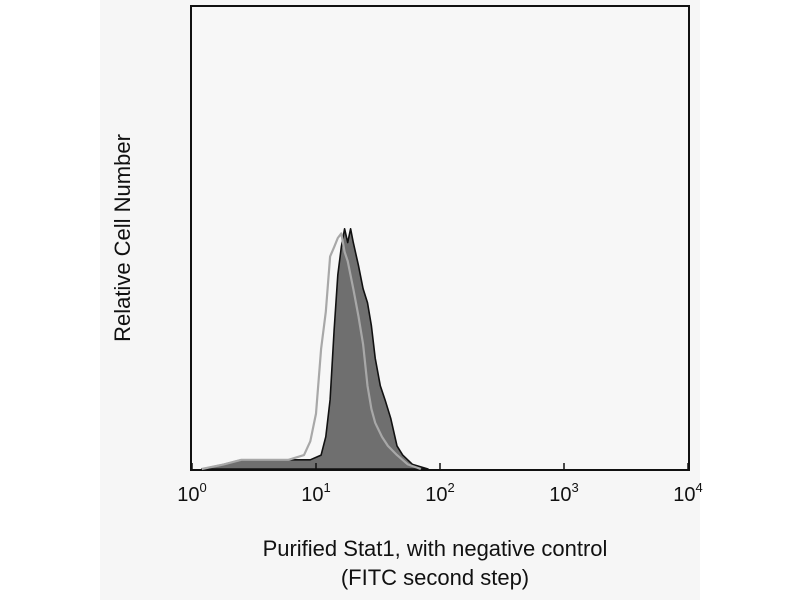 This screenshot has height=600, width=800. I want to click on x-tick-label: 10³, so click(563, 493).